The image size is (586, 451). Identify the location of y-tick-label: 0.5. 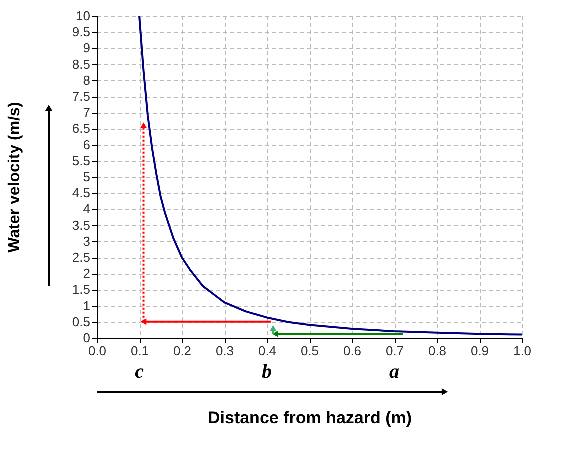
(81, 322).